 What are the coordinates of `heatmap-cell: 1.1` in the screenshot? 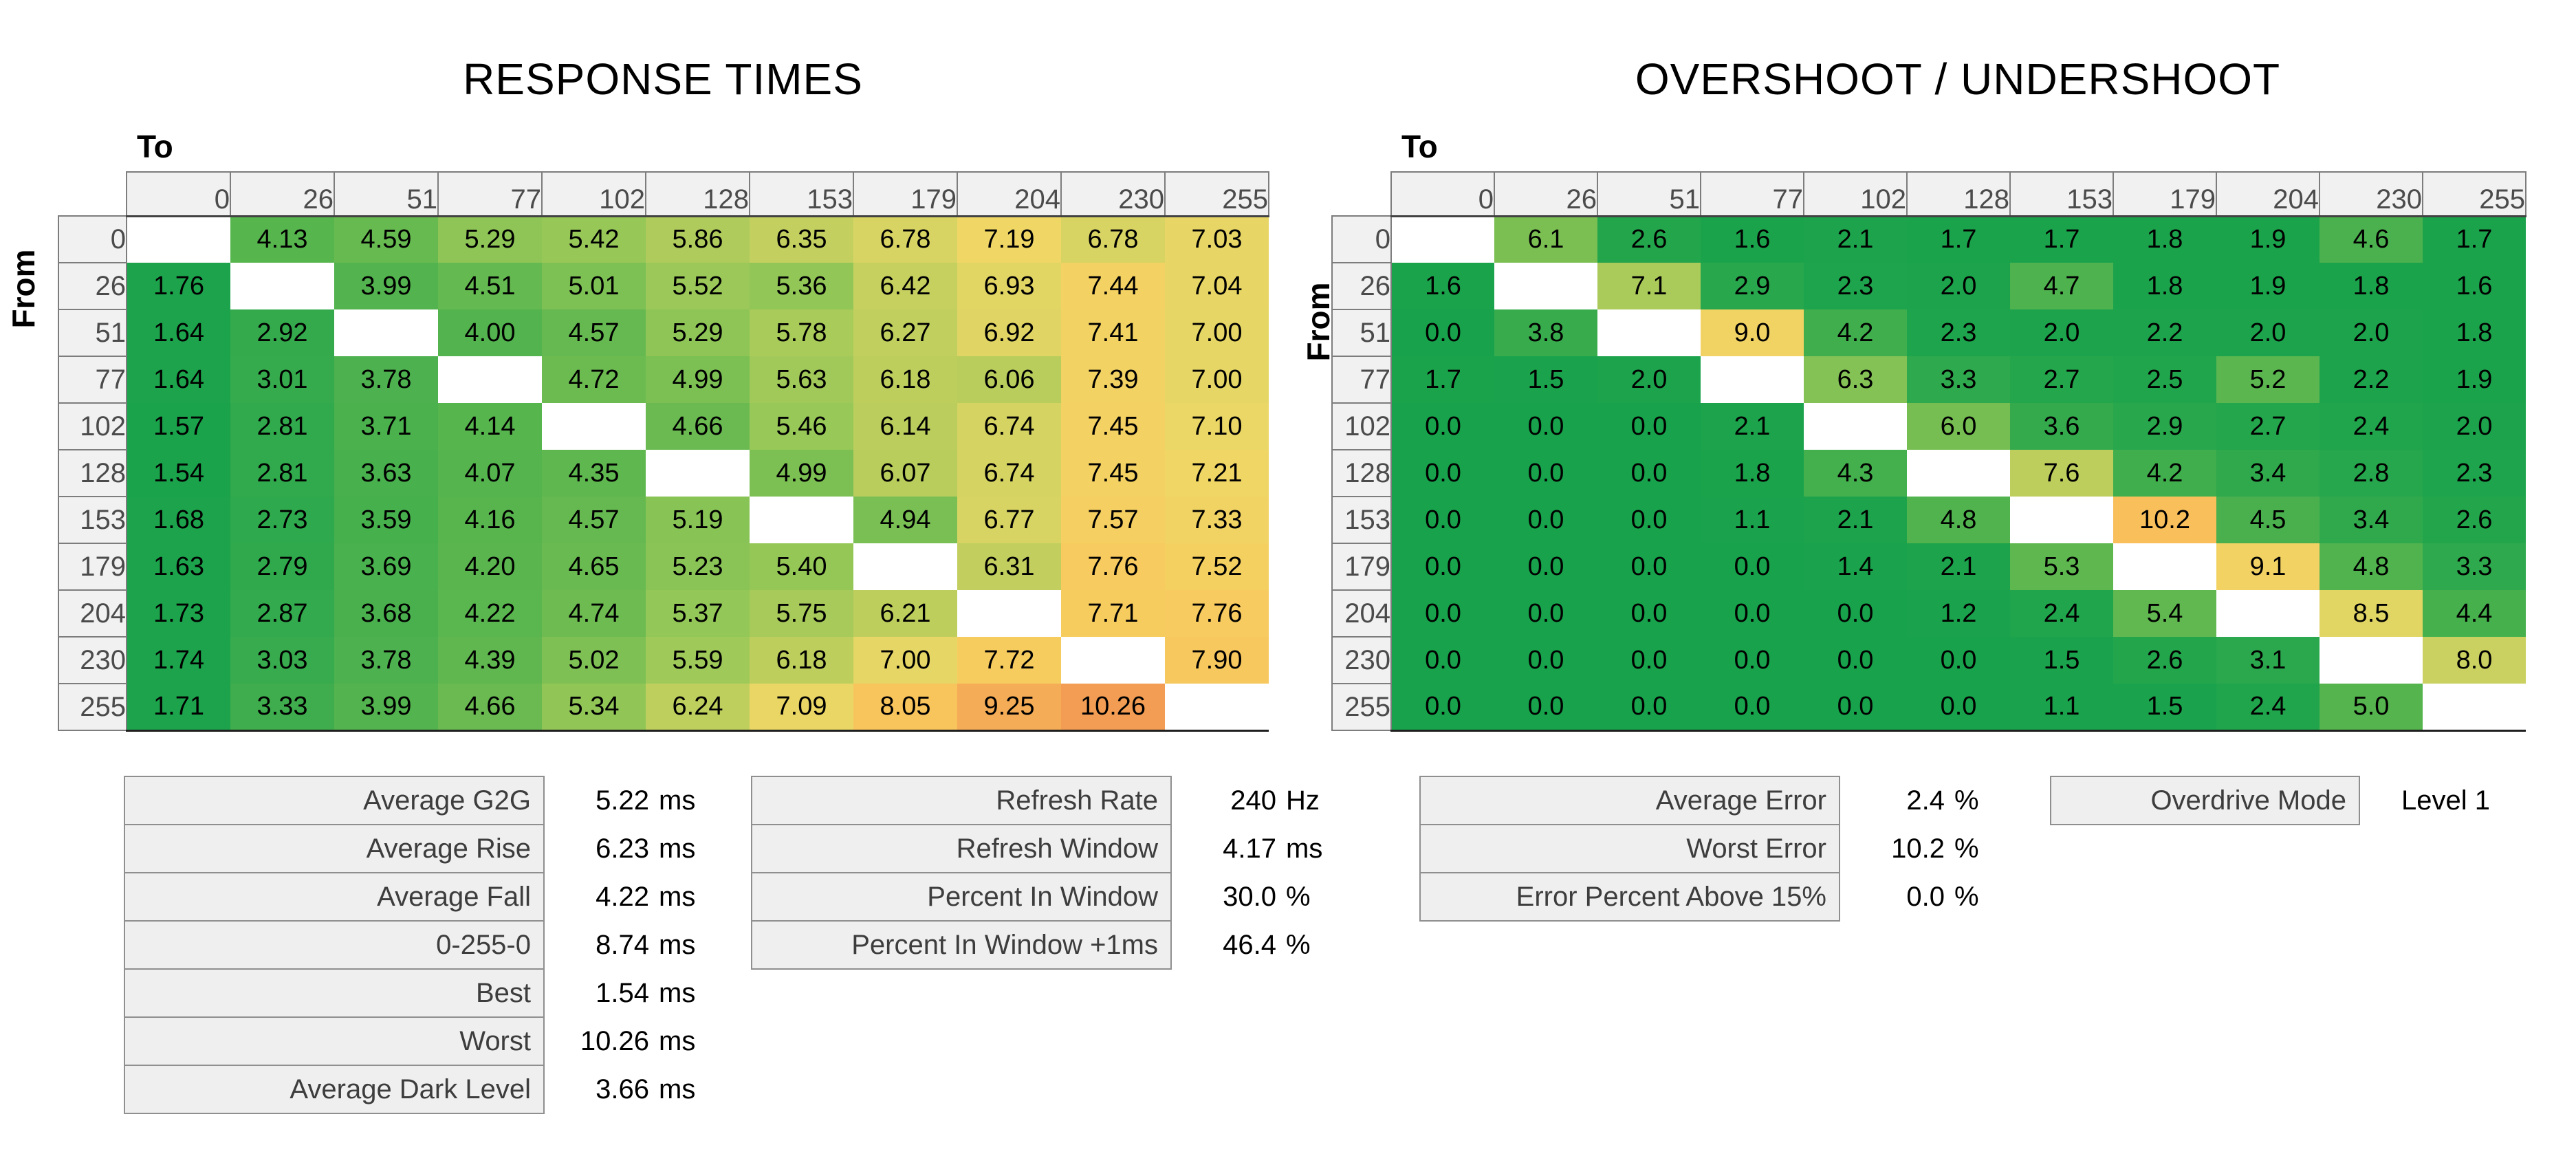 It's located at (1752, 520).